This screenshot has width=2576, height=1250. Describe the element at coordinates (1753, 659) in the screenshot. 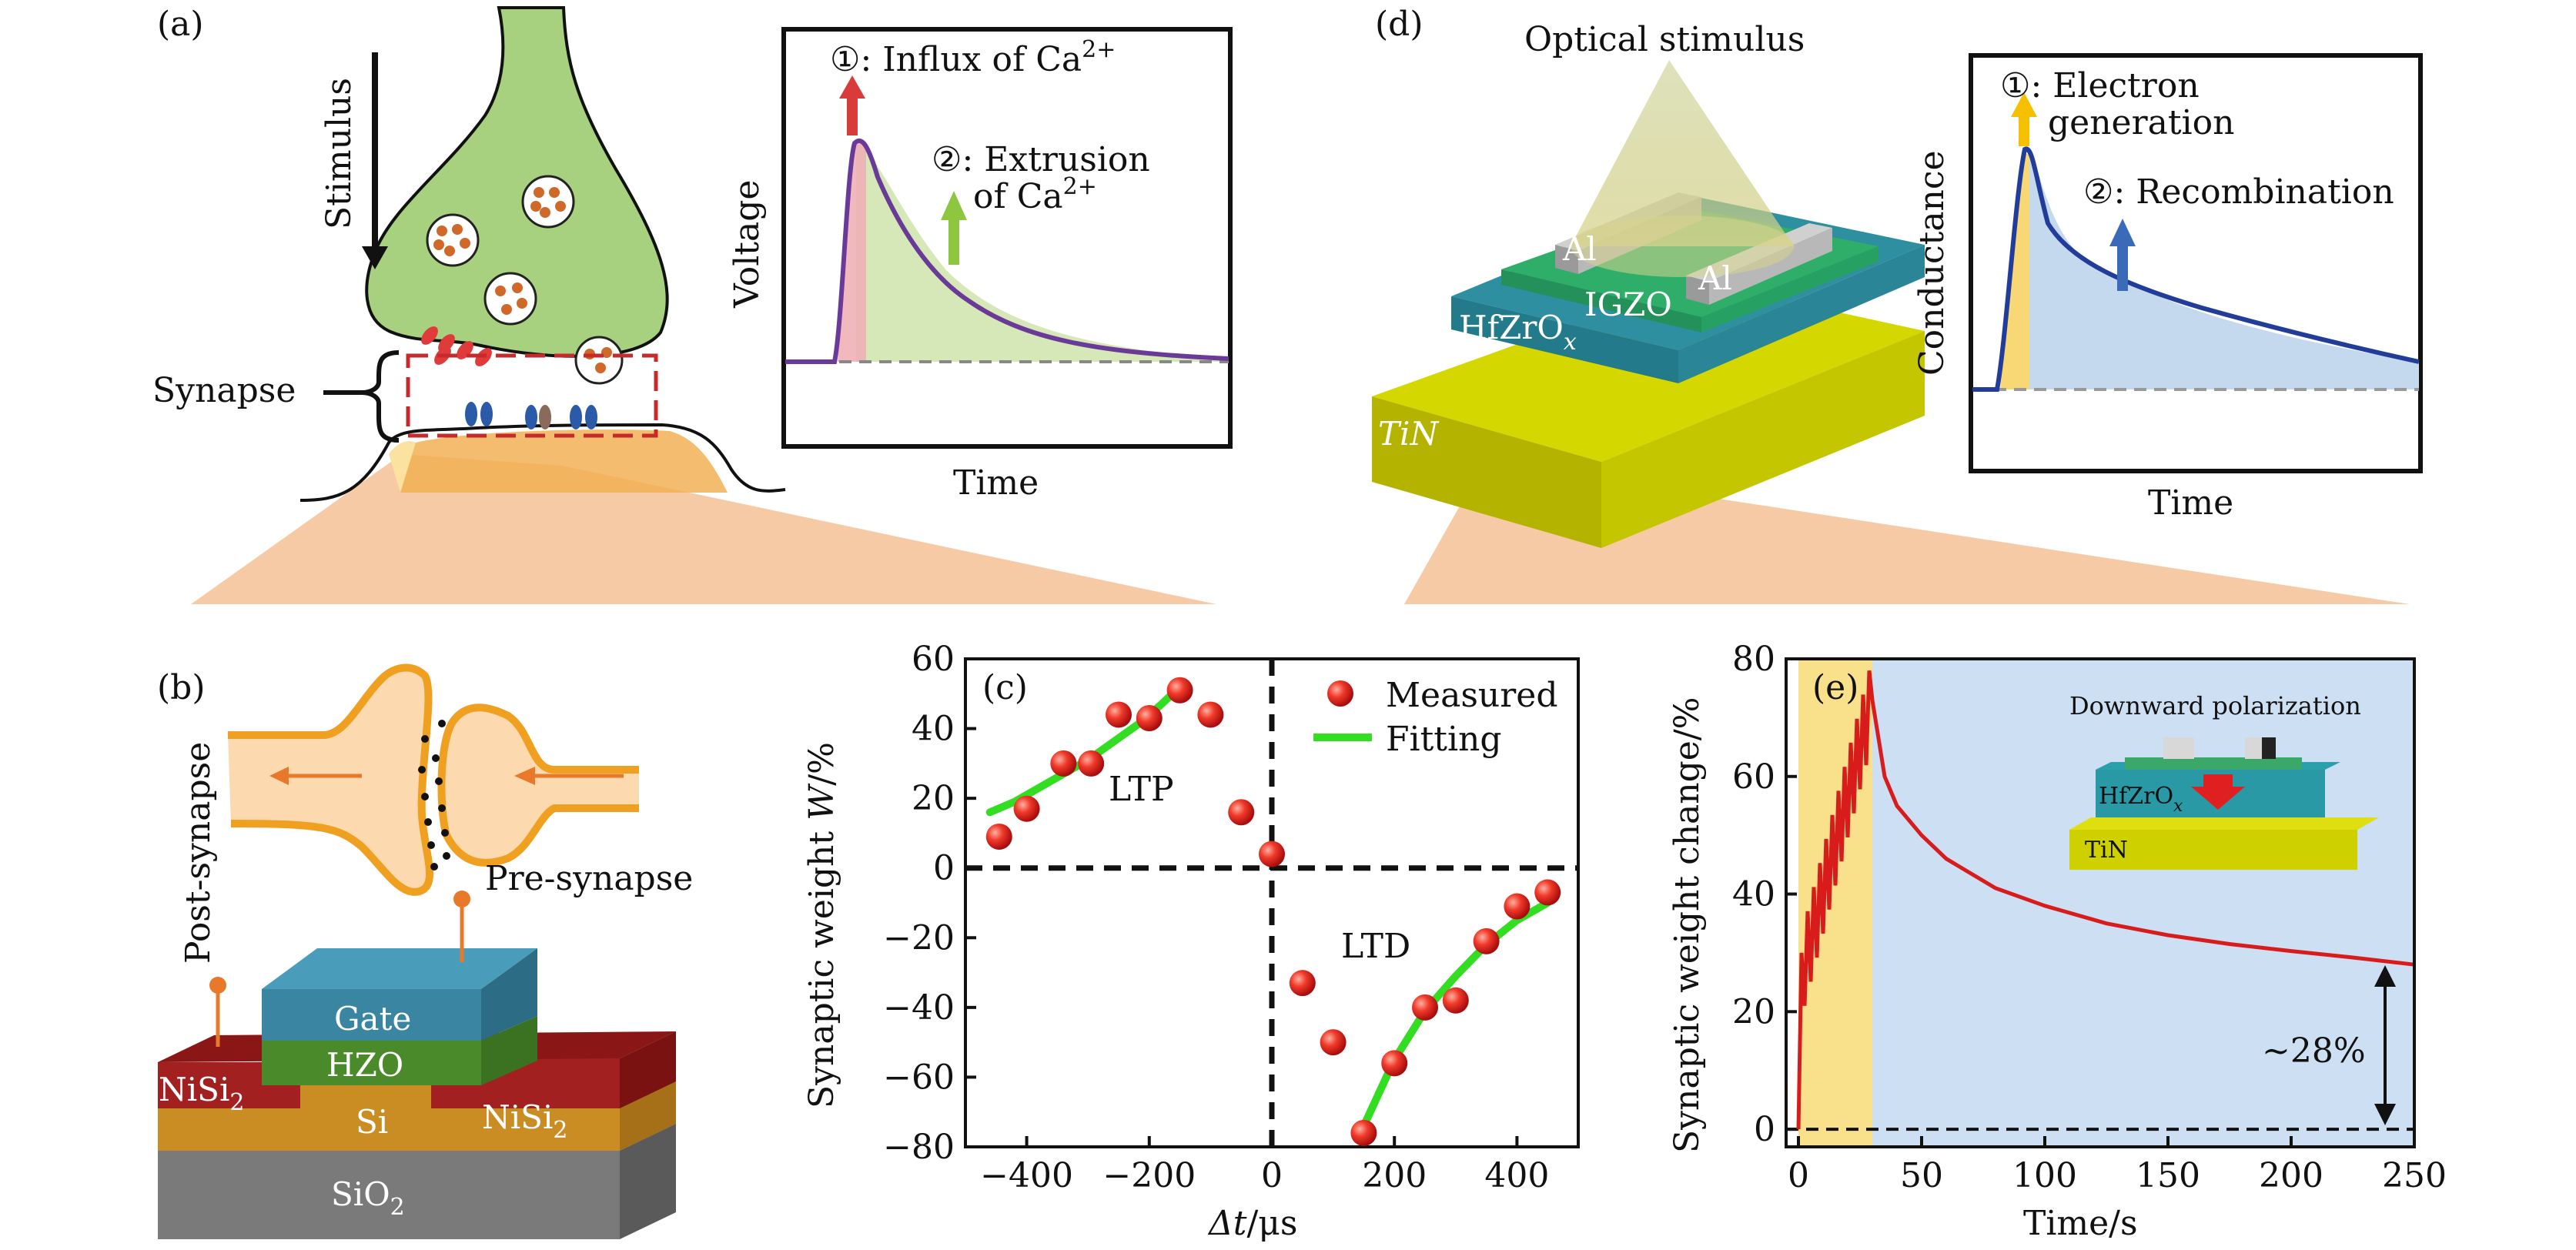

I see `y-tick-label: 80` at that location.